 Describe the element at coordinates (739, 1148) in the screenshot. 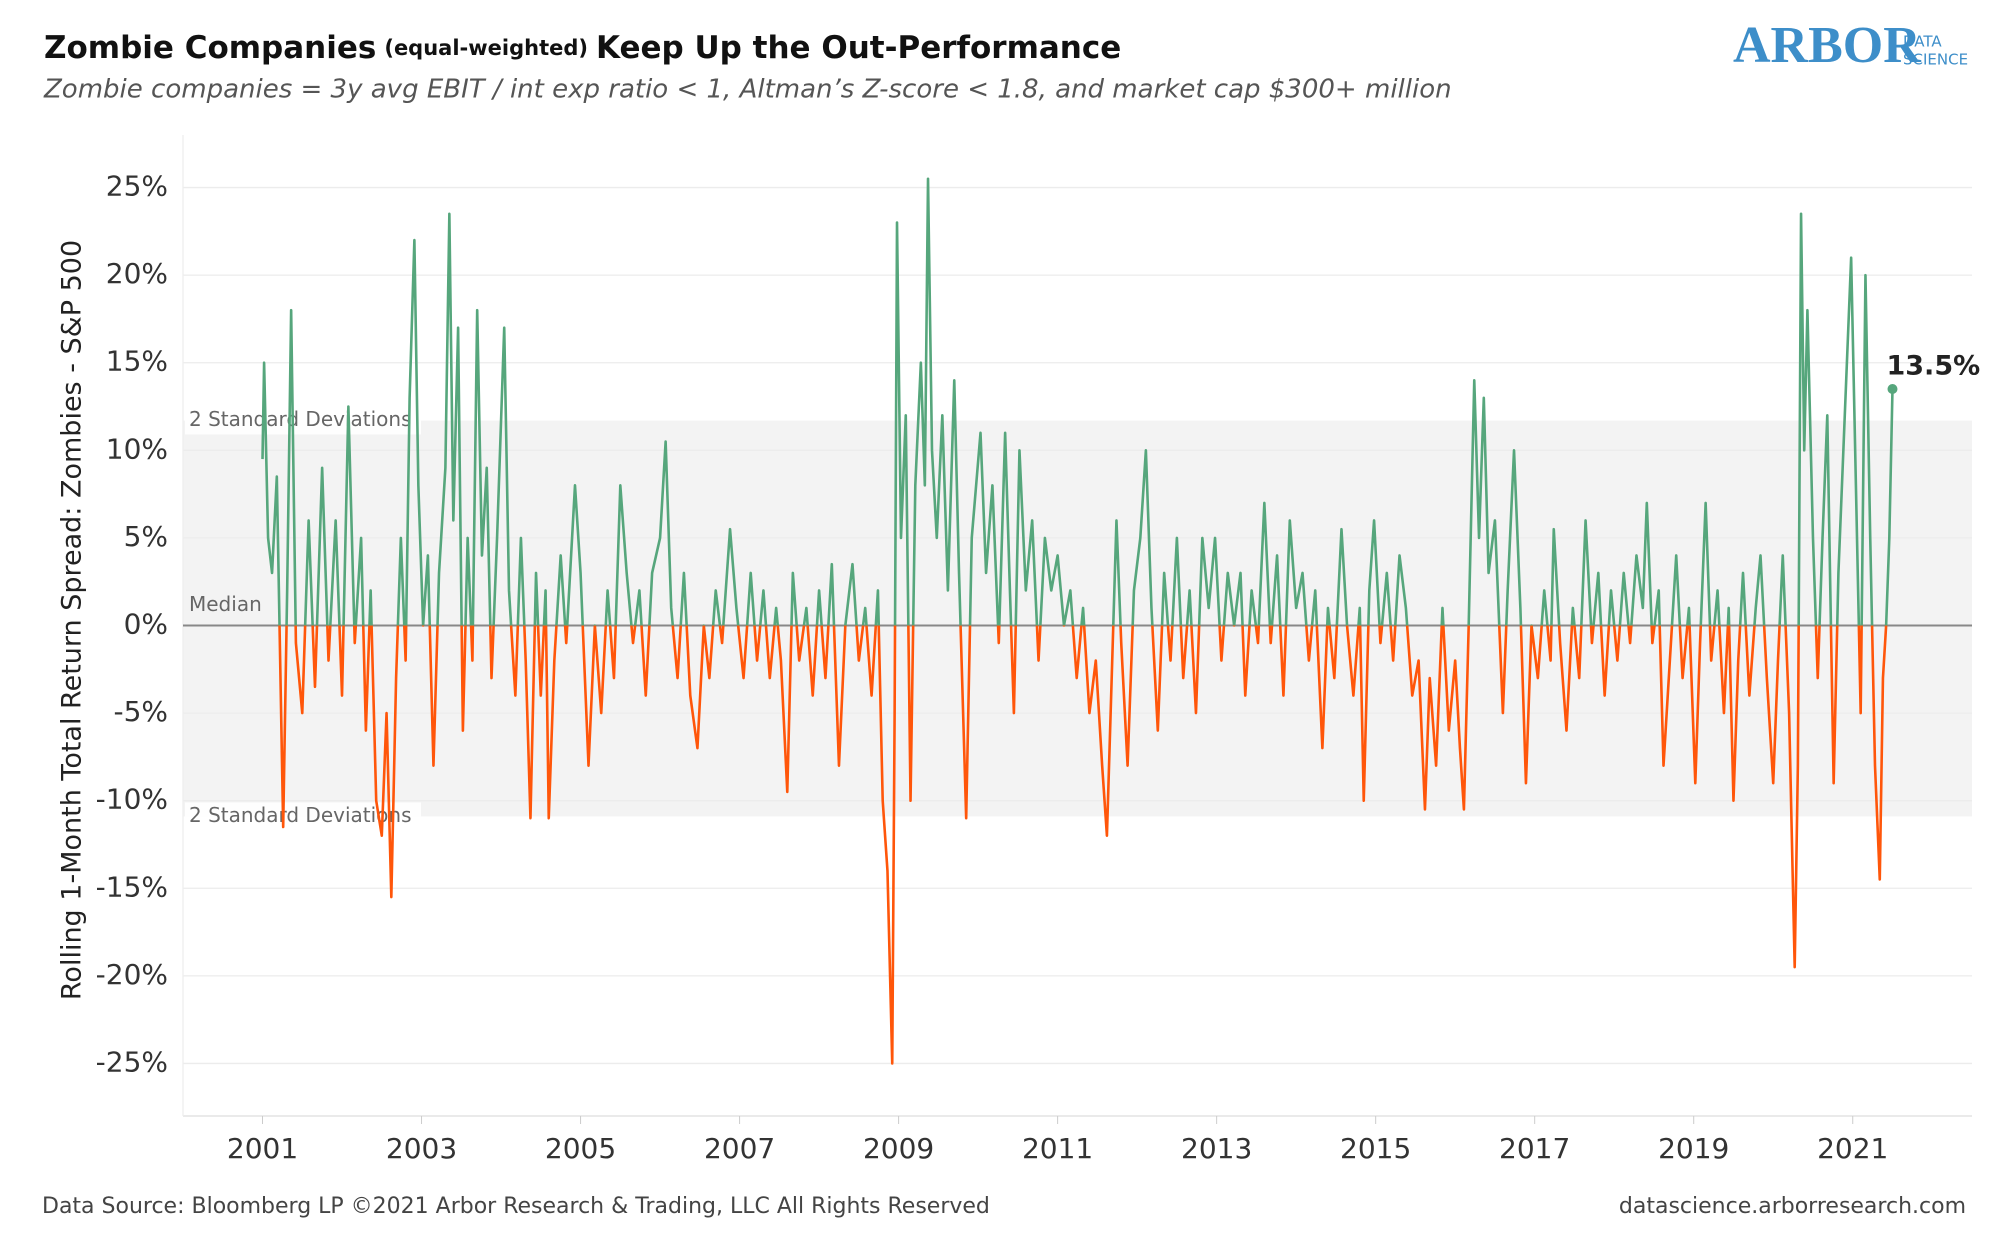

I see `x-tick-label: 2007` at that location.